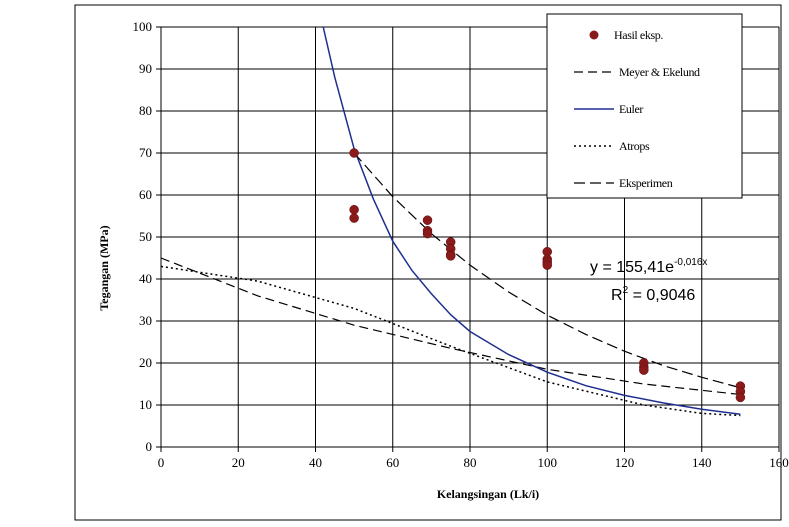 The height and width of the screenshot is (527, 789). What do you see at coordinates (145, 236) in the screenshot?
I see `y-tick-label: 50` at bounding box center [145, 236].